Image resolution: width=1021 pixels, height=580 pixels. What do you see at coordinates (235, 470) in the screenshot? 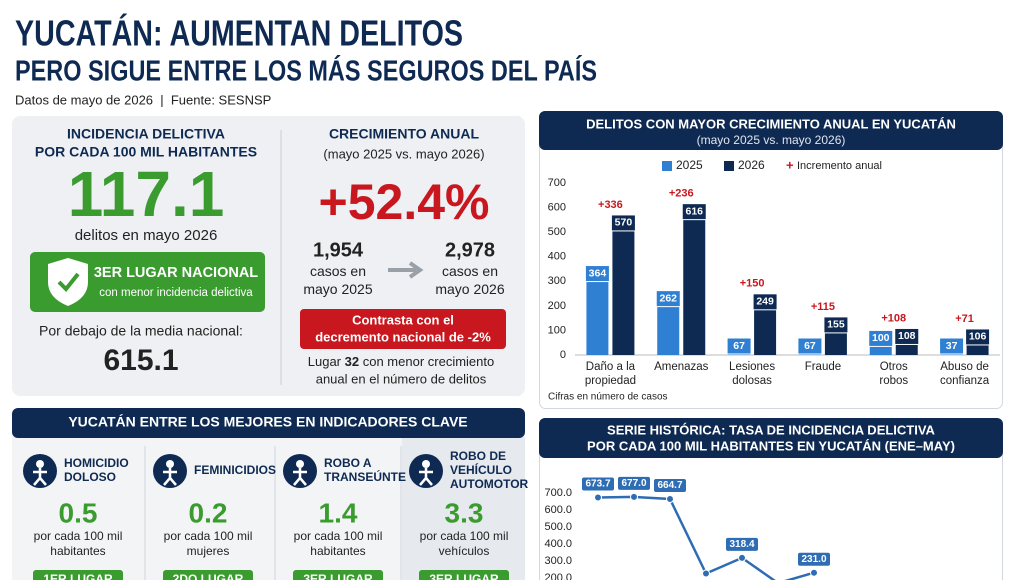
I see `indicator-label: FEMINICIDIOS` at bounding box center [235, 470].